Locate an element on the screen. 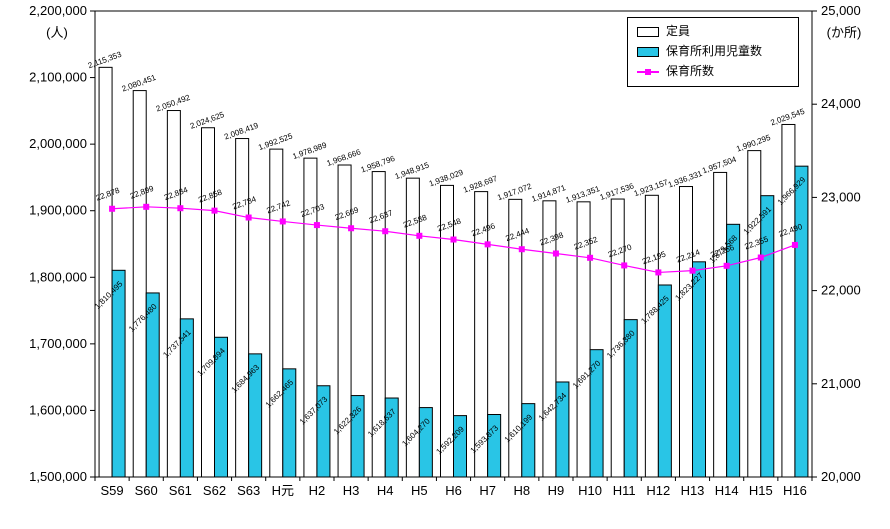 The height and width of the screenshot is (529, 890). x-axis-category-label: S62 is located at coordinates (214, 490).